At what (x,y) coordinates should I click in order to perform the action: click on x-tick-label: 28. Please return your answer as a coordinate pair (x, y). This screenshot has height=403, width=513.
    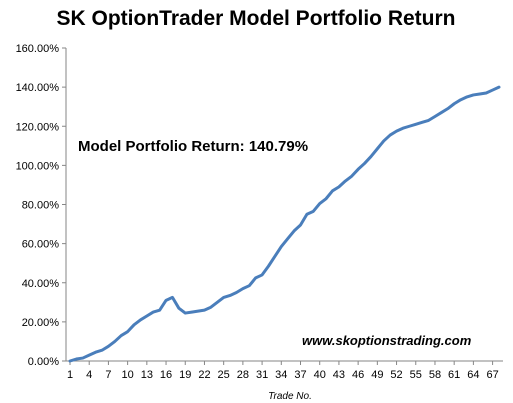
    Looking at the image, I should click on (243, 375).